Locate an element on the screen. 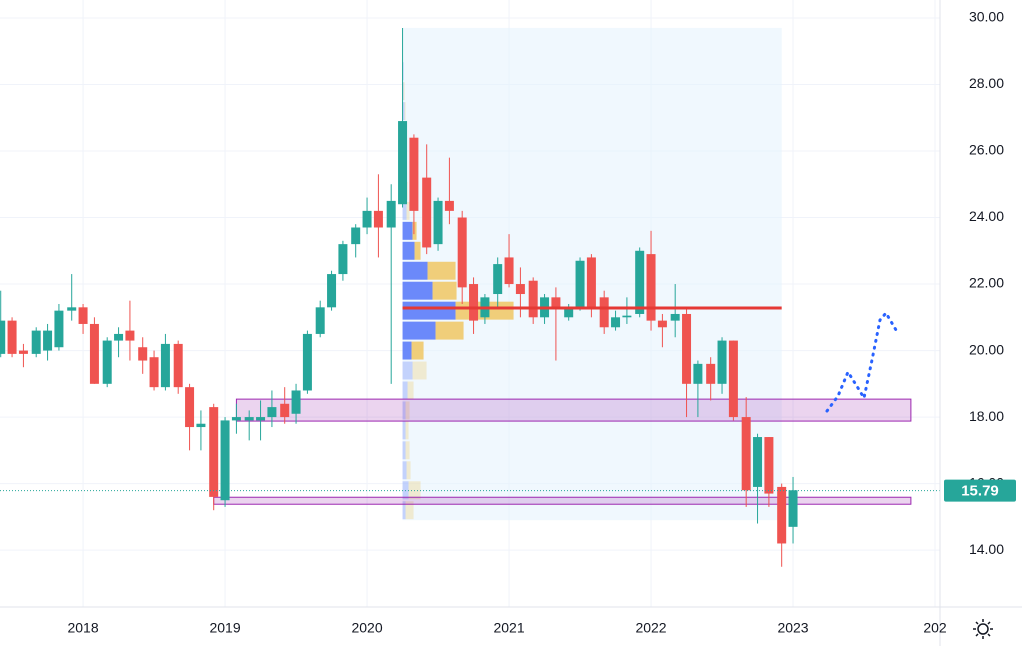 This screenshot has width=1022, height=646. settings-icon is located at coordinates (983, 629).